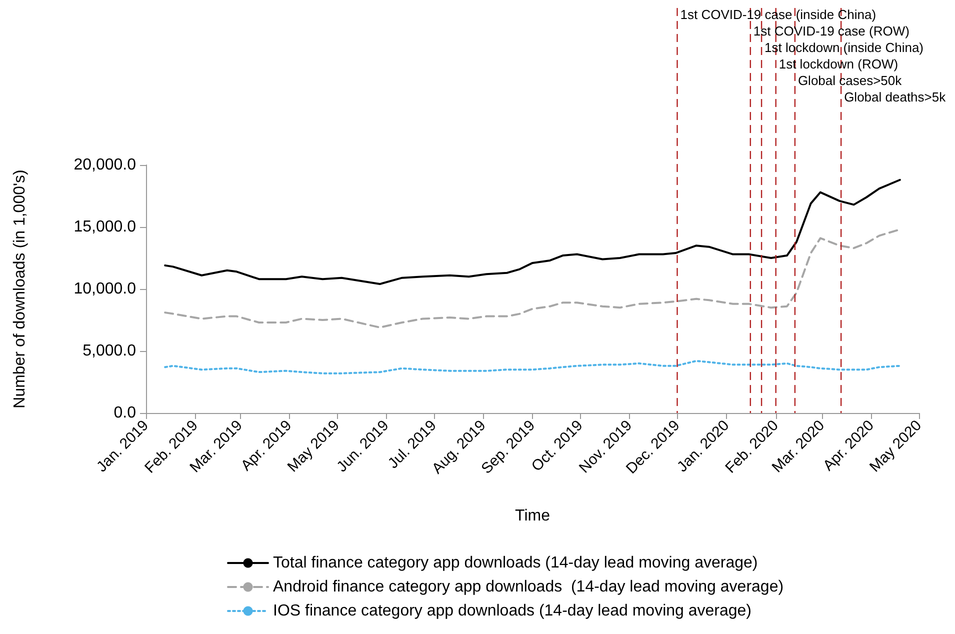 The image size is (955, 634). I want to click on y-tick-label: 20,000.0, so click(105, 165).